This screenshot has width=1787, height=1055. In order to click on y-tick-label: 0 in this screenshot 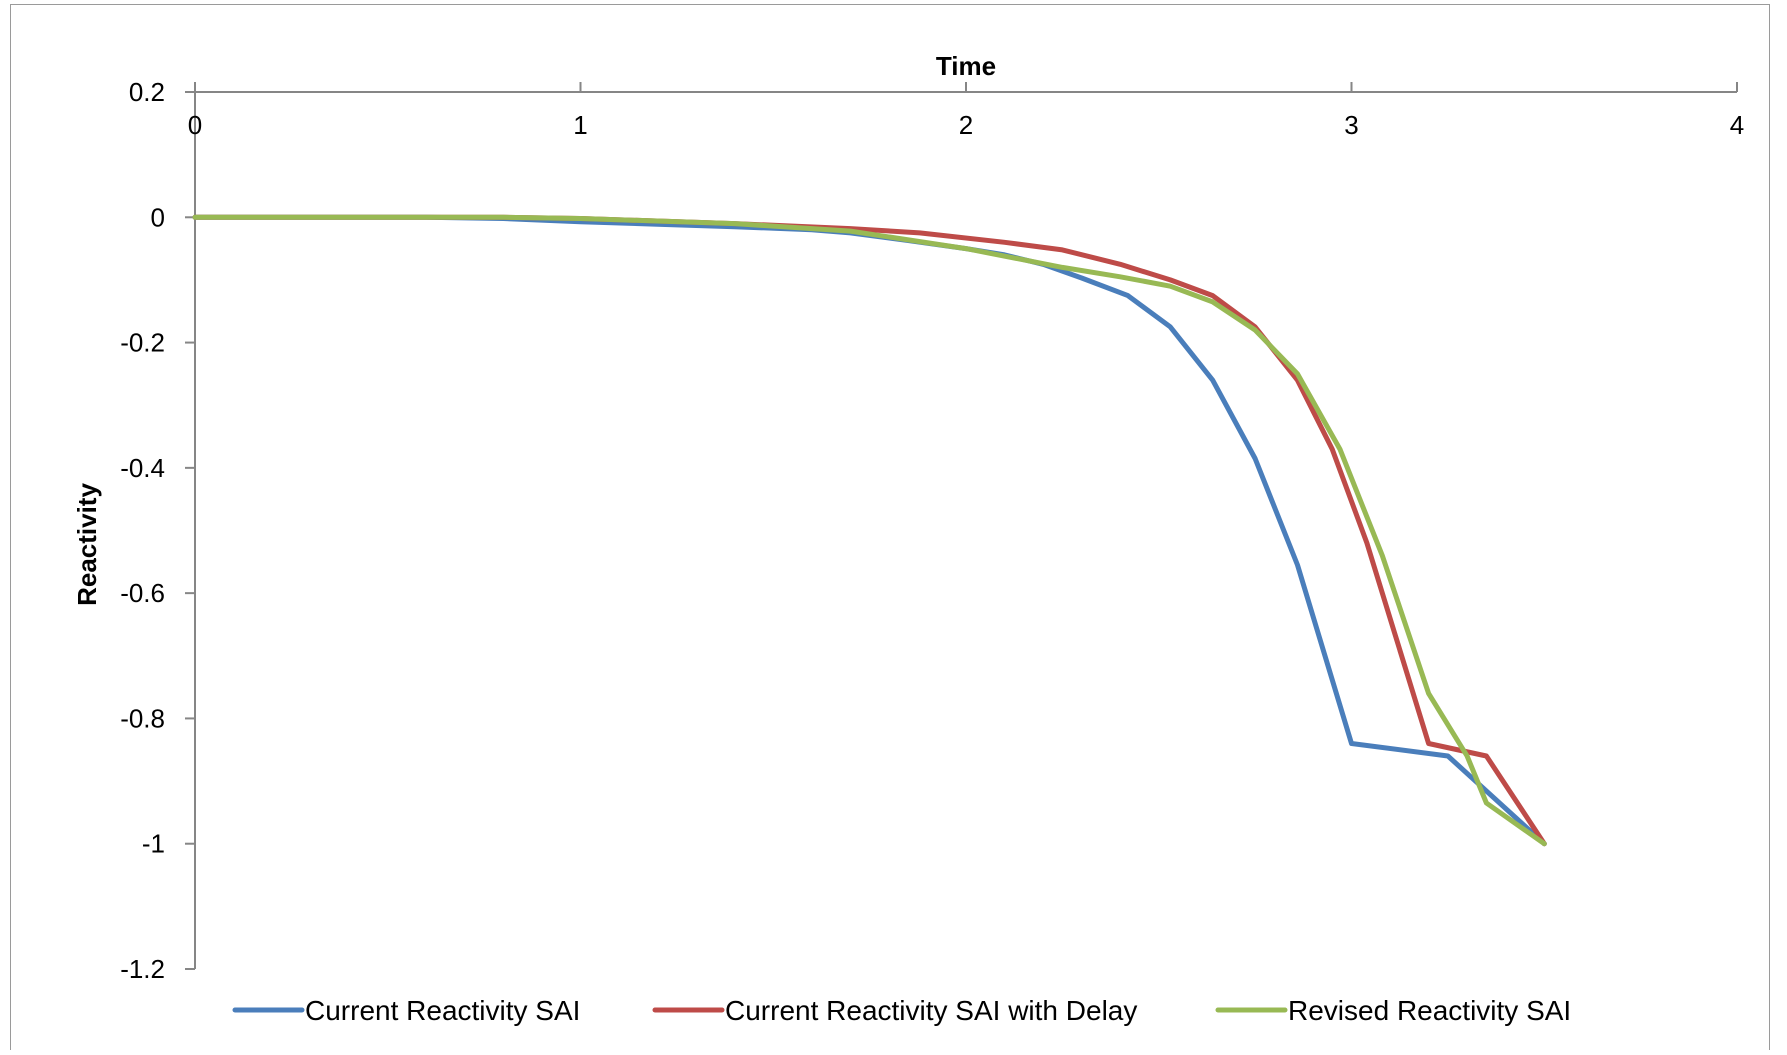, I will do `click(158, 217)`.